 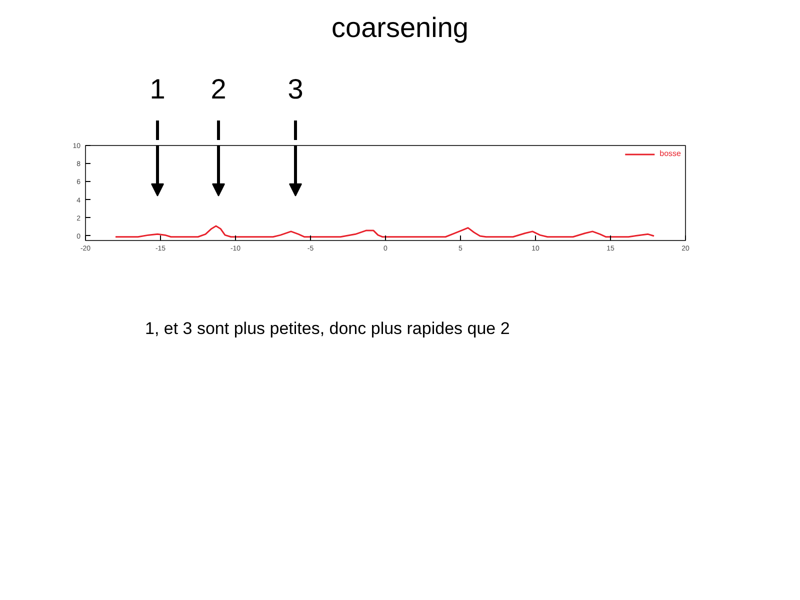 I want to click on text: 1, et 3 sont plus petites, donc plus rapides que 2, so click(x=327, y=329).